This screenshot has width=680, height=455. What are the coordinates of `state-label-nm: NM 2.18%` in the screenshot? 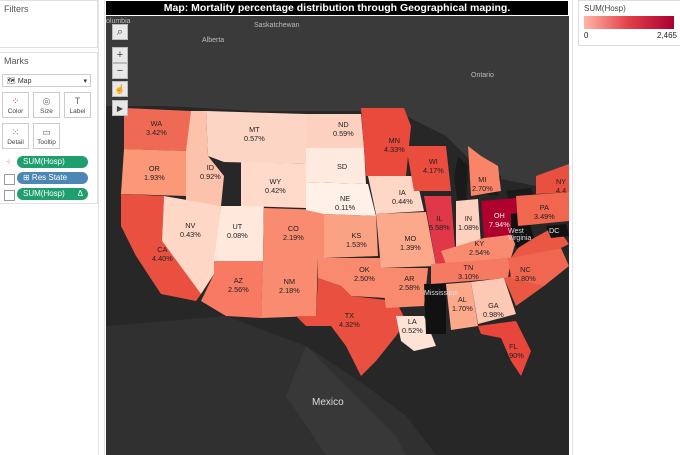 It's located at (289, 286).